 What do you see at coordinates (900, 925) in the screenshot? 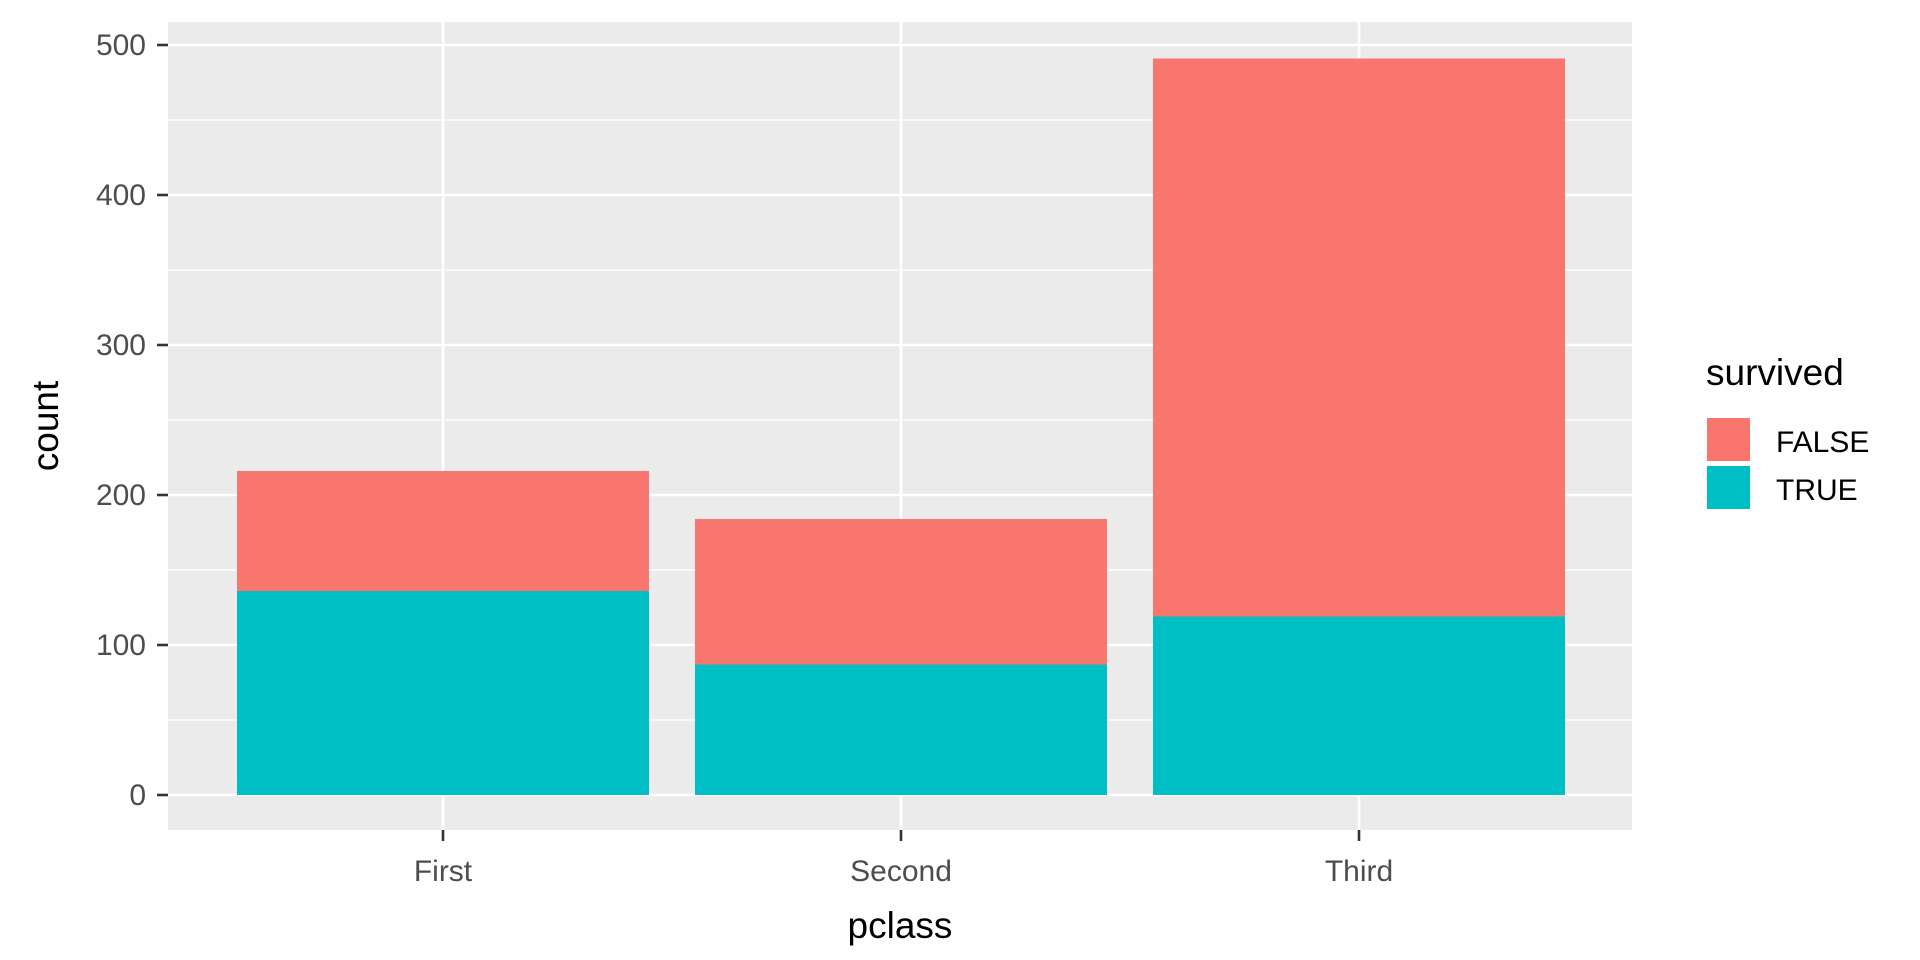
I see `x-axis-title: pclass` at bounding box center [900, 925].